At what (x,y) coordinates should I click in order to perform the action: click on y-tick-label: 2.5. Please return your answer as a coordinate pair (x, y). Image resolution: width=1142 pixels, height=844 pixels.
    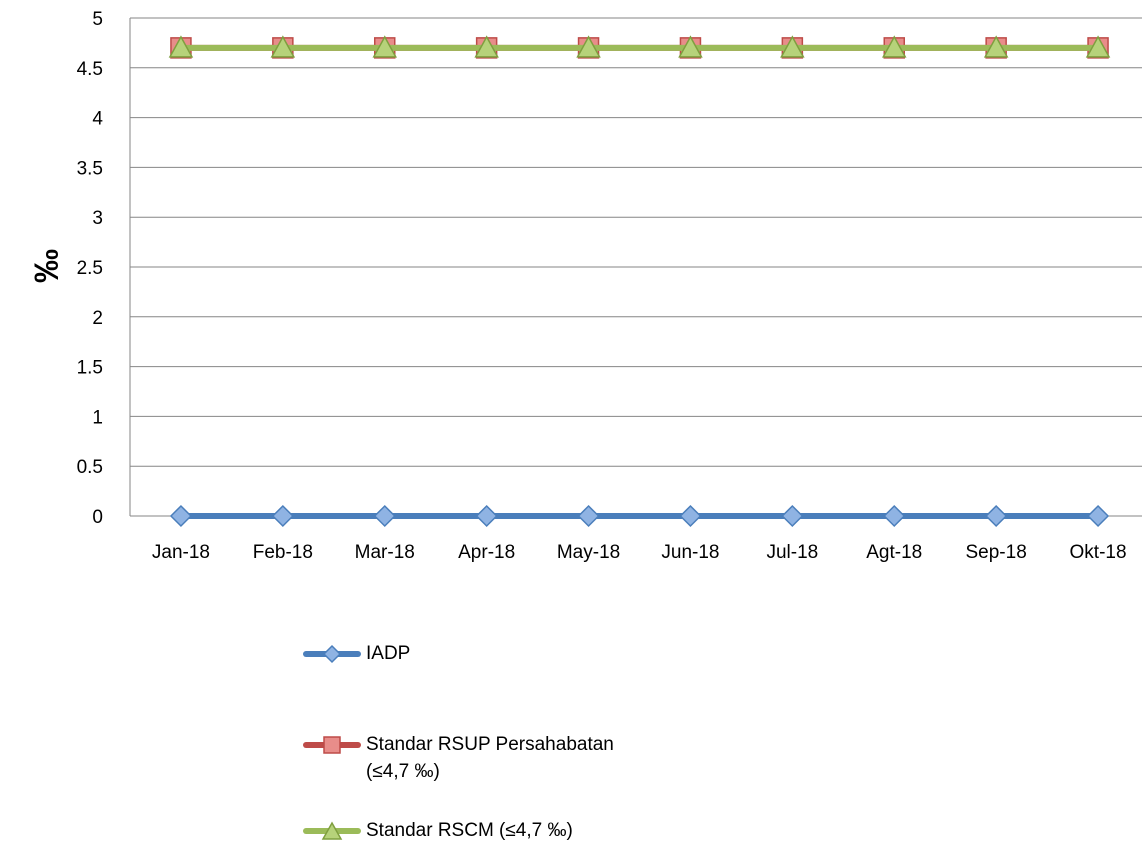
    Looking at the image, I should click on (90, 268).